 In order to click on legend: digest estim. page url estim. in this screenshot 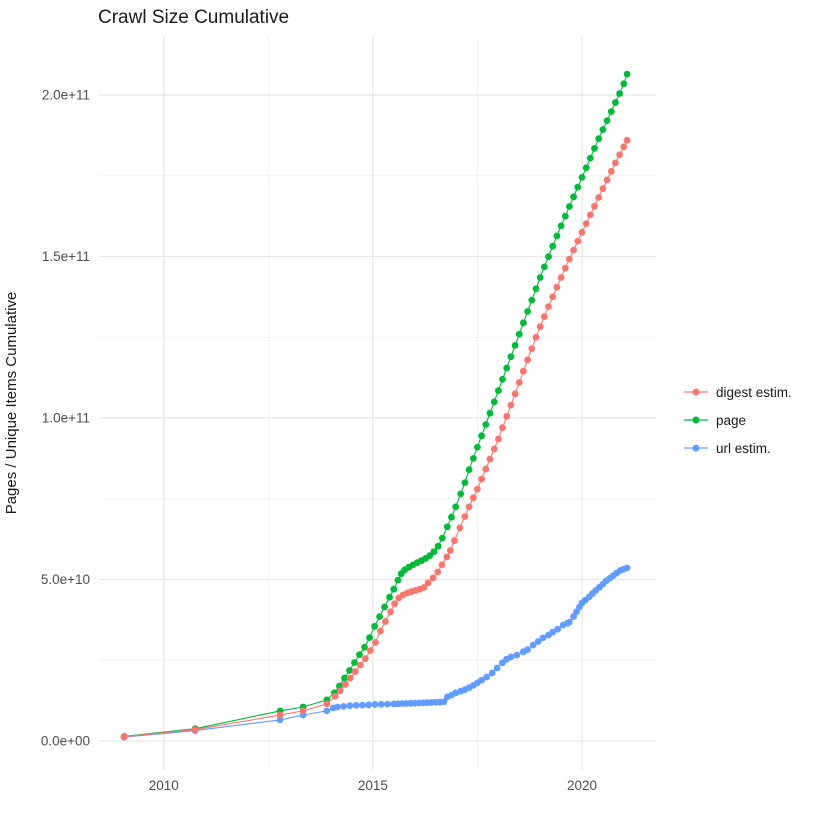, I will do `click(737, 420)`.